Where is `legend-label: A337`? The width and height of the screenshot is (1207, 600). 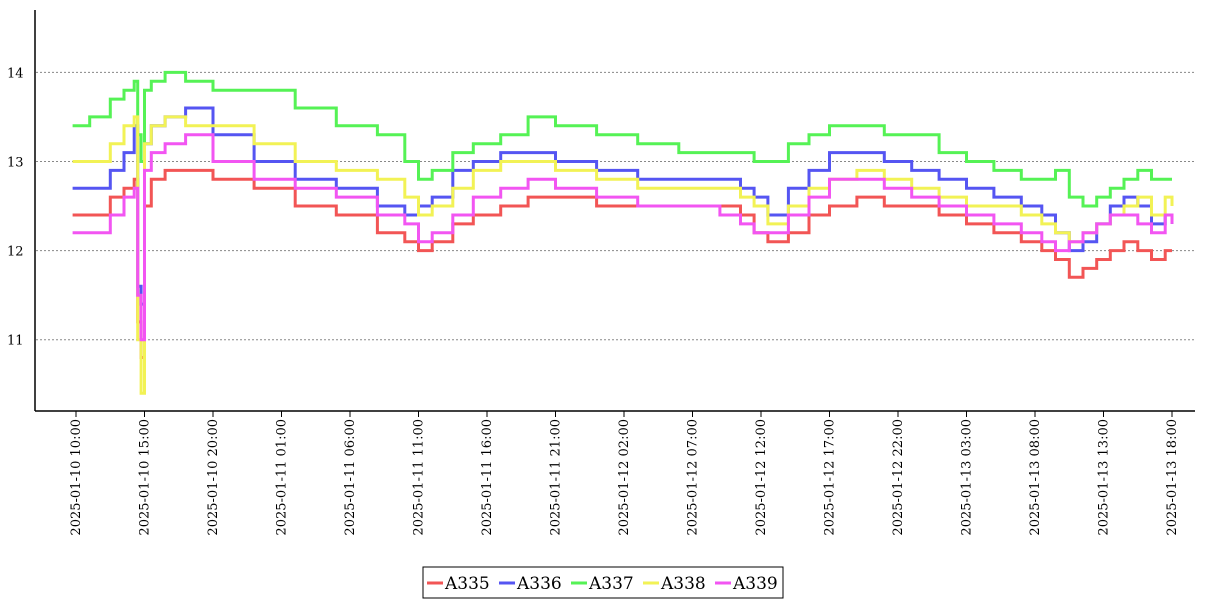 legend-label: A337 is located at coordinates (611, 584).